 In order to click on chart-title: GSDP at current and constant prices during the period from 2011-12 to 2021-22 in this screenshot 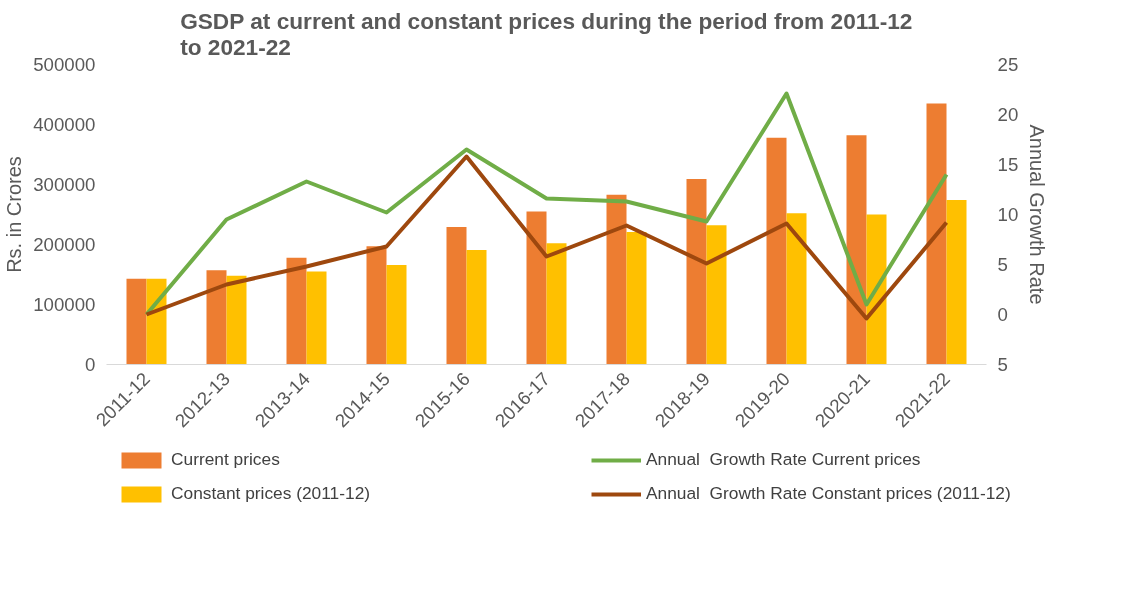, I will do `click(546, 33)`.